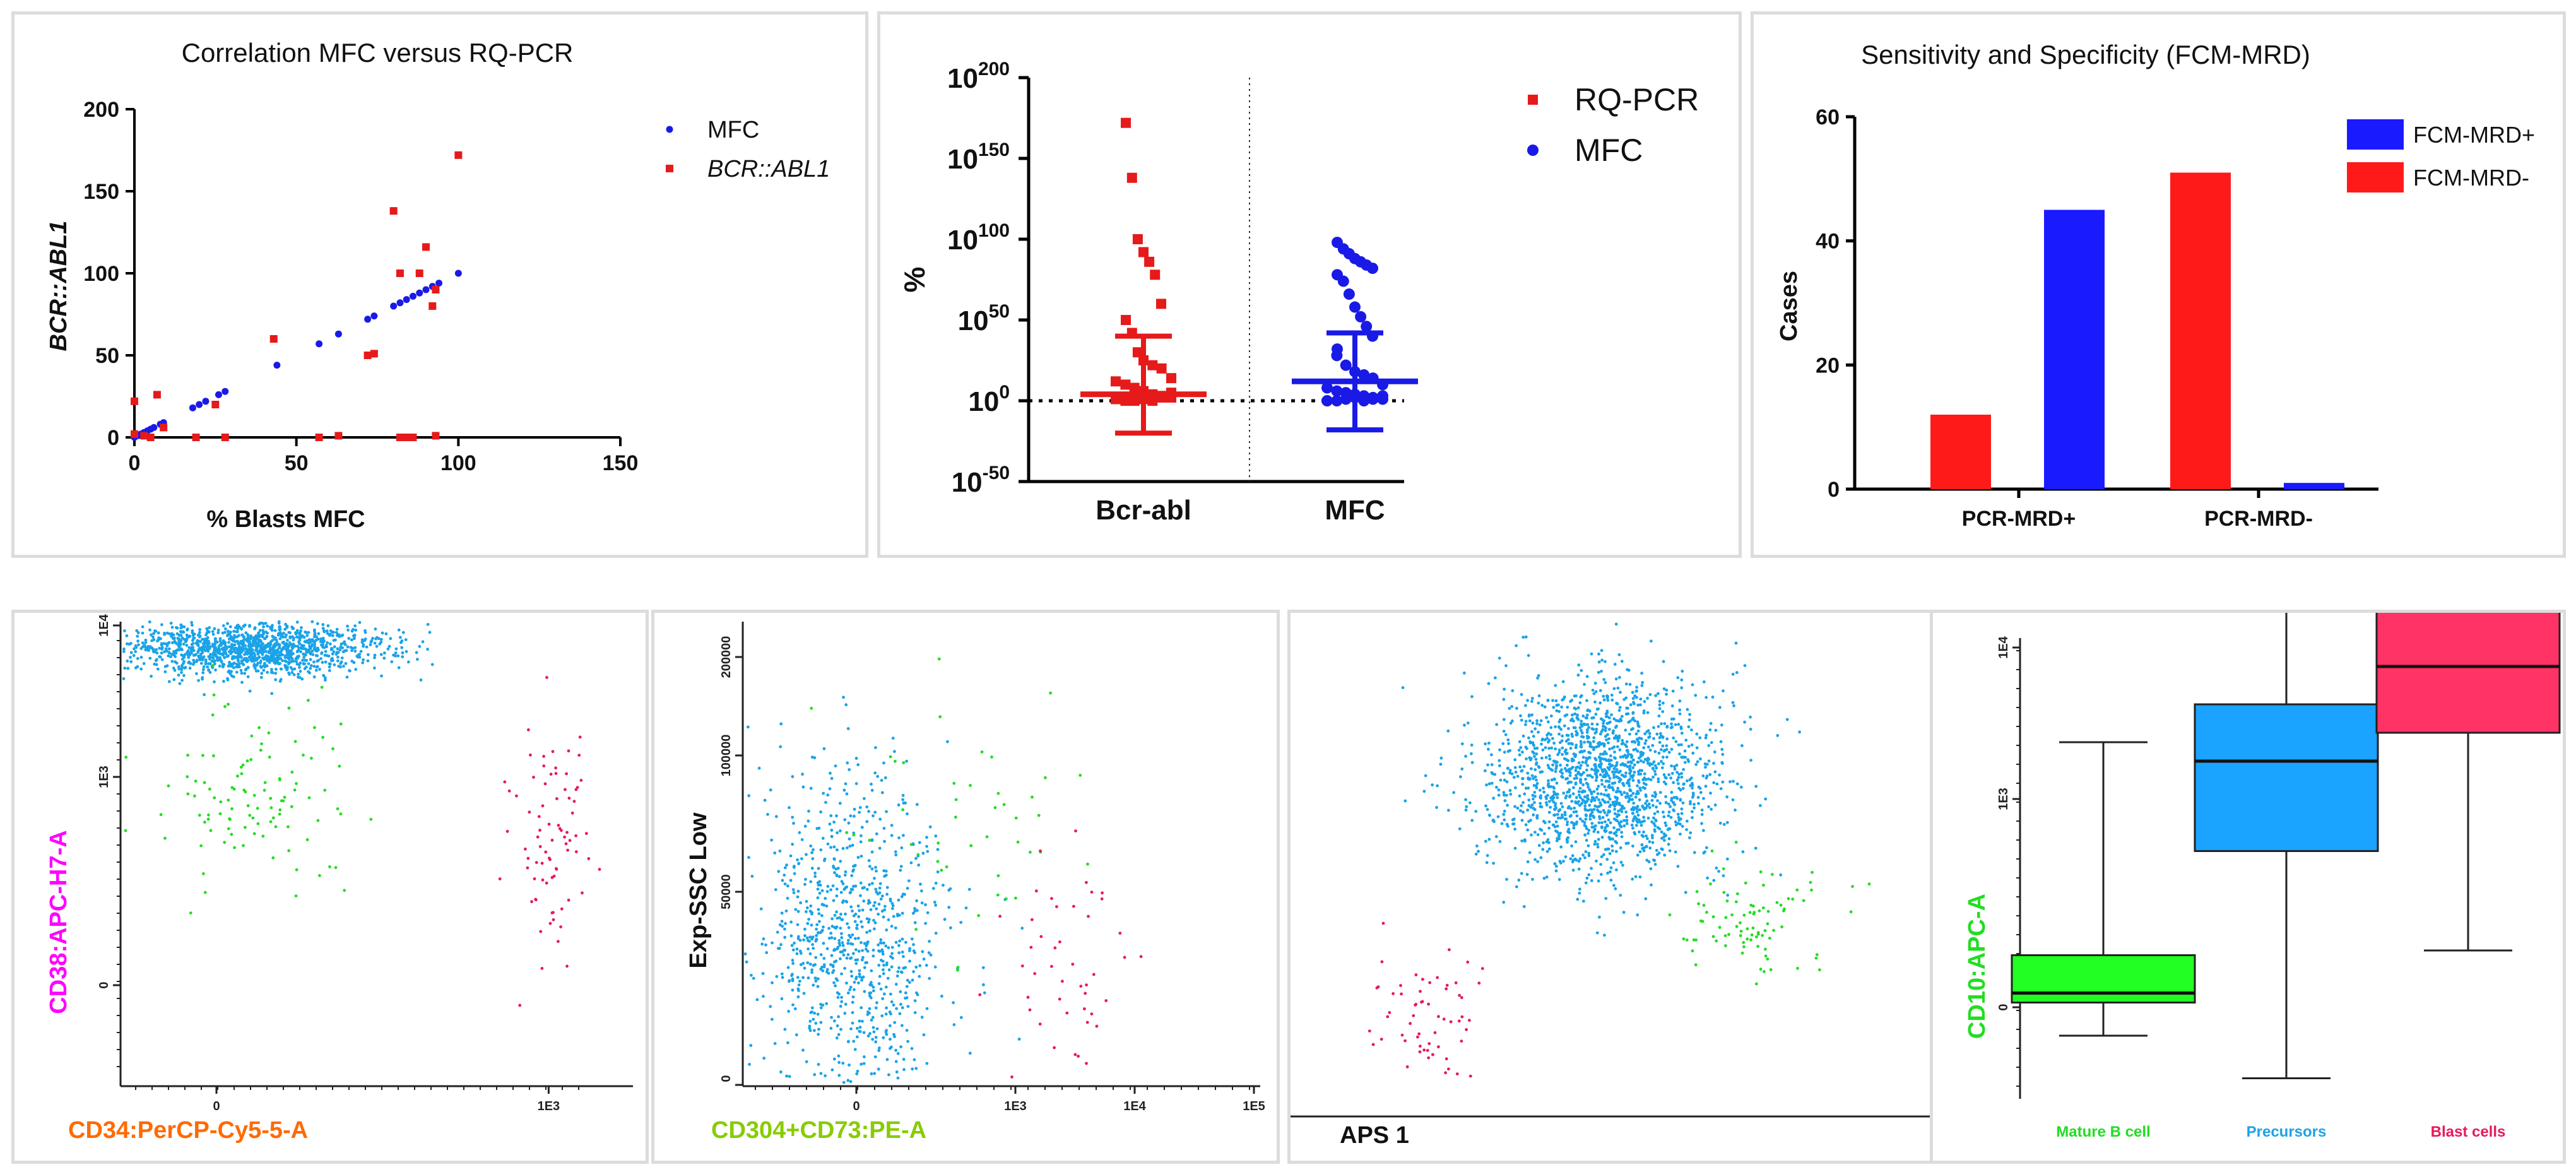  What do you see at coordinates (1374, 1135) in the screenshot?
I see `x-axis-label: APS 1` at bounding box center [1374, 1135].